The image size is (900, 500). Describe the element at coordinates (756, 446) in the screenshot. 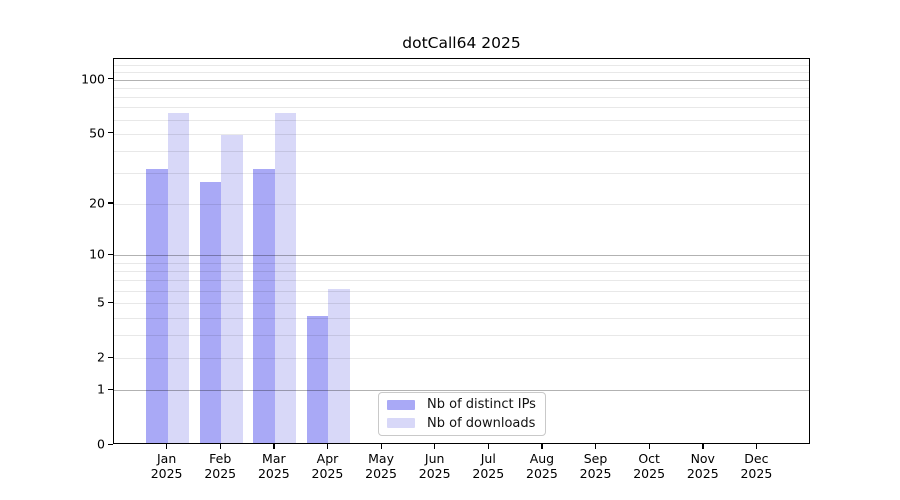

I see `x-tick-dec` at that location.